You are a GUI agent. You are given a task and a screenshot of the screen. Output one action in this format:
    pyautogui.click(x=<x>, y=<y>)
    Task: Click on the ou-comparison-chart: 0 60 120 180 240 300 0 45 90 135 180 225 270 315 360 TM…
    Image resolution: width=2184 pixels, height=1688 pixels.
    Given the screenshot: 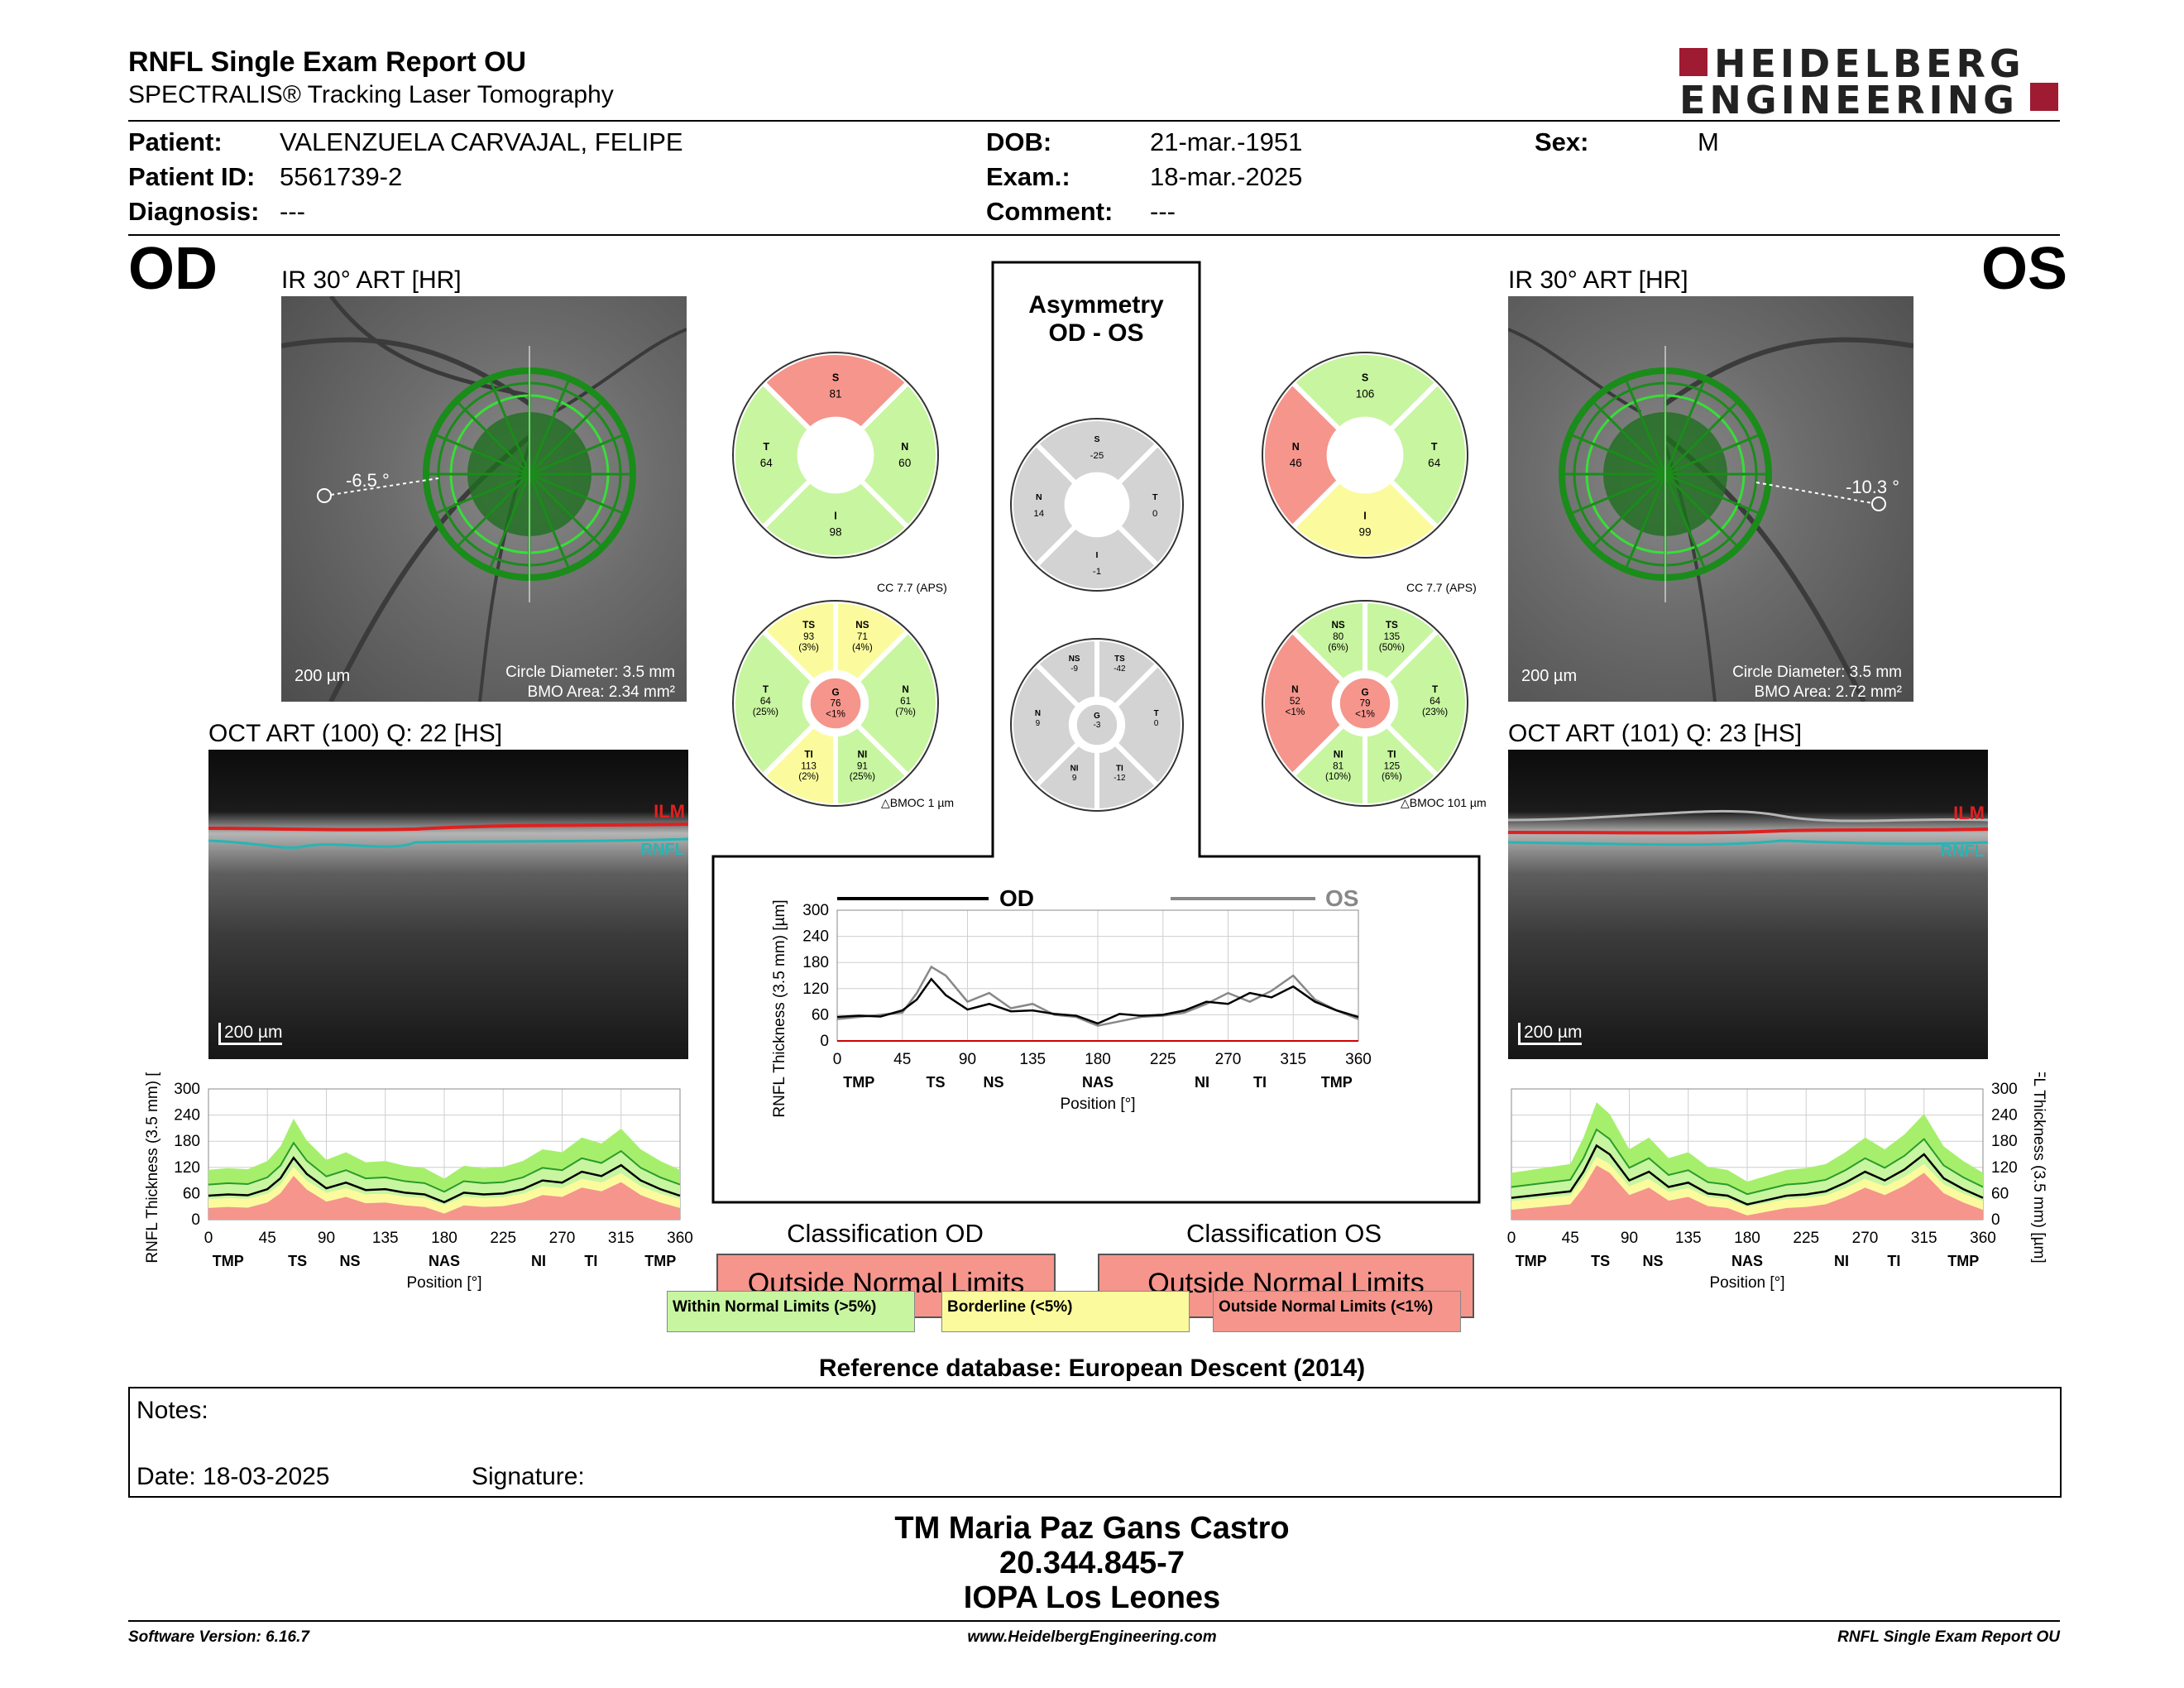 What is the action you would take?
    pyautogui.click(x=1071, y=1001)
    